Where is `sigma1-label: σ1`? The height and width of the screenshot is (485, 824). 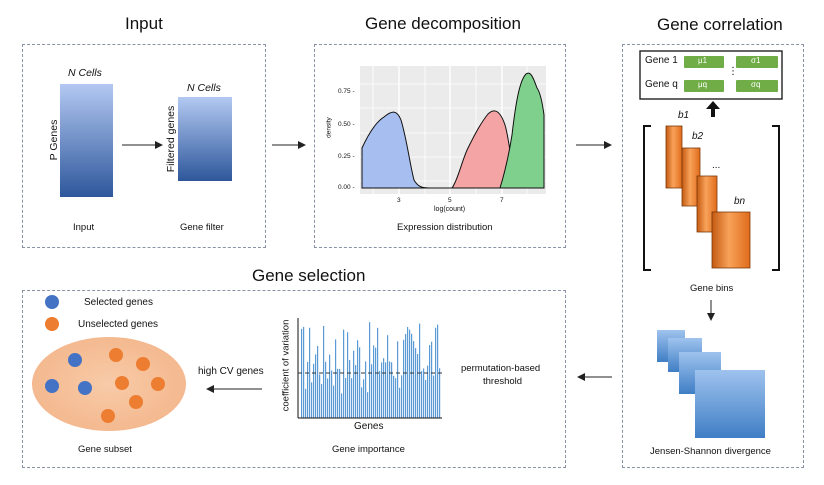
sigma1-label: σ1 is located at coordinates (756, 60).